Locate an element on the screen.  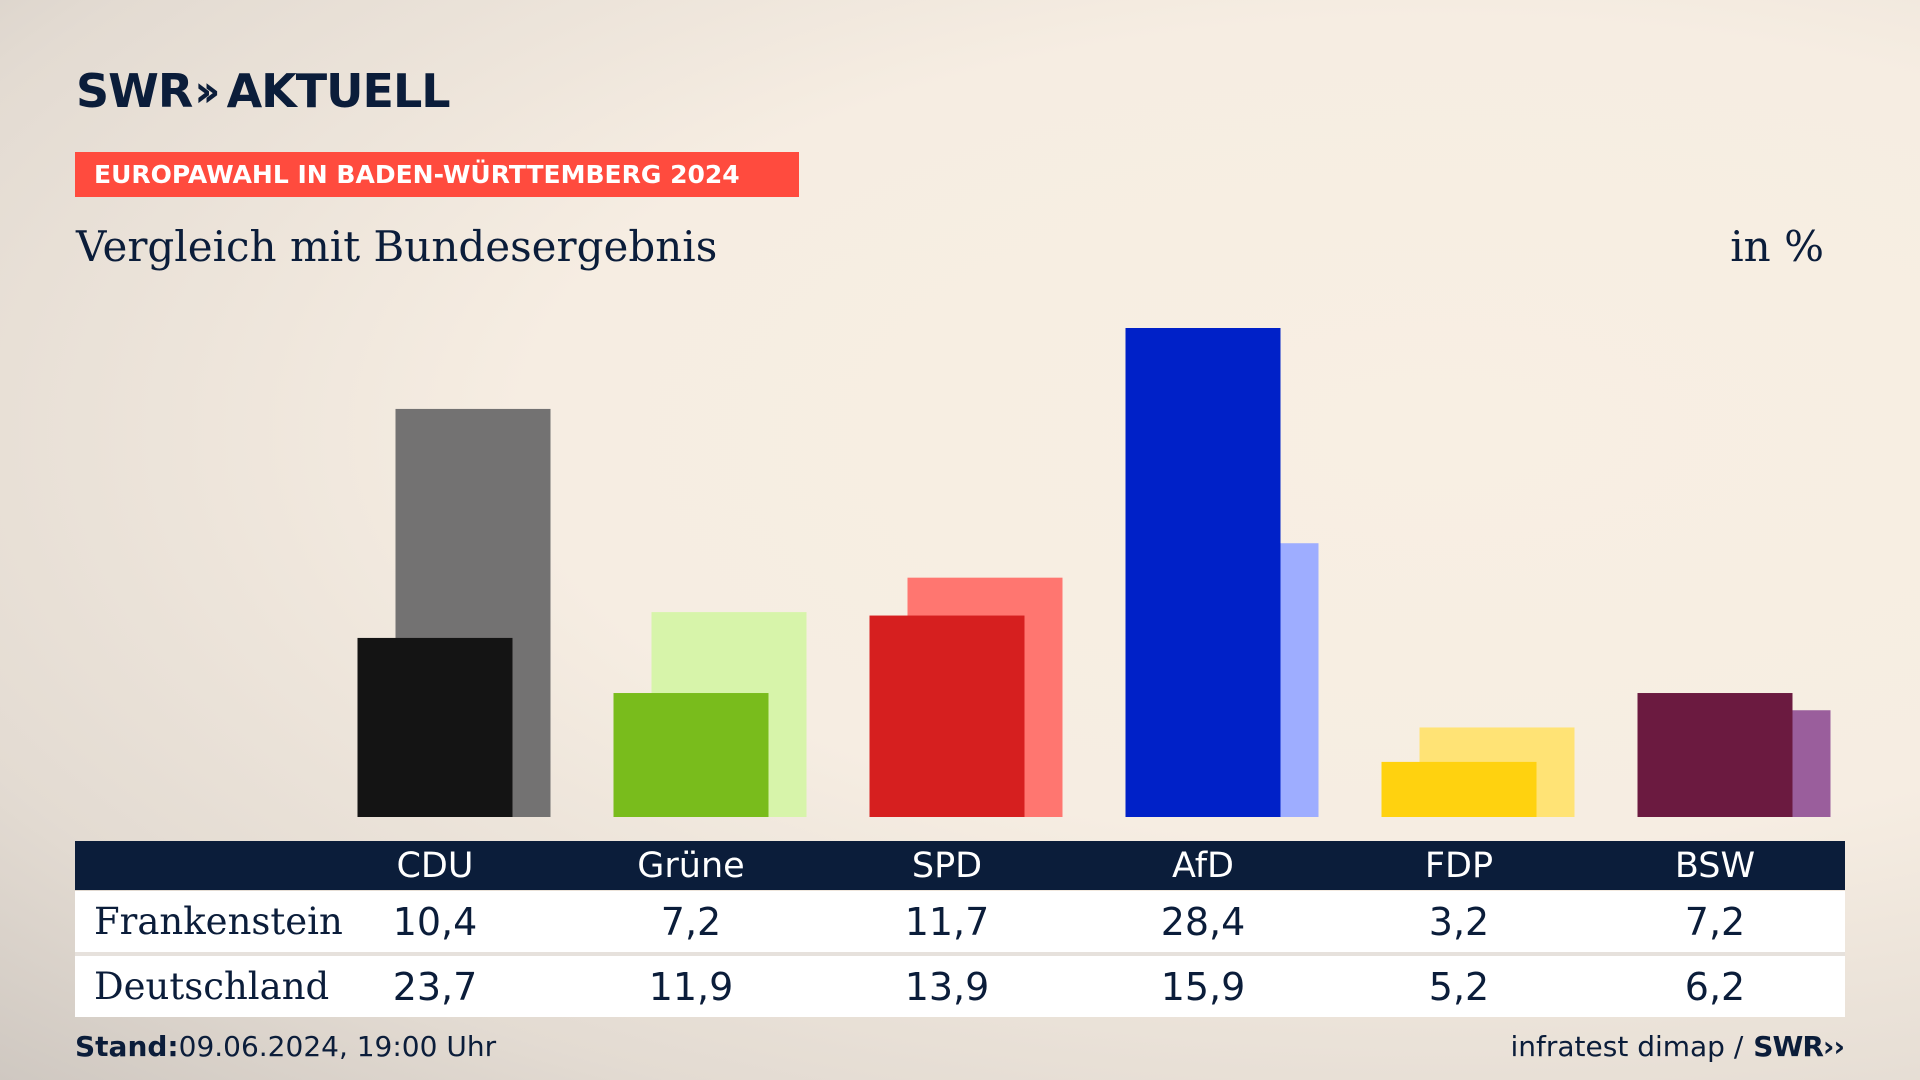
table-header-row: CDU Grüne SPD AfD FDP BSW is located at coordinates (960, 865).